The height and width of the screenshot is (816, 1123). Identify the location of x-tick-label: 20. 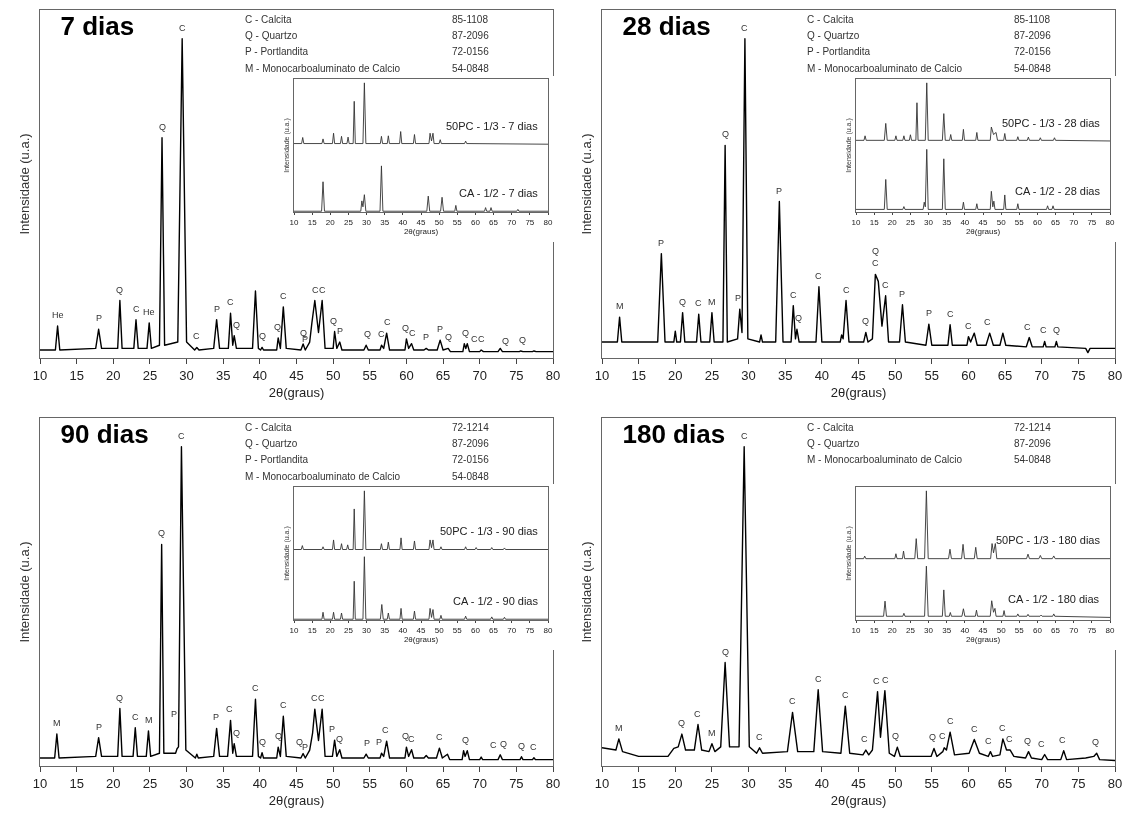
(113, 375).